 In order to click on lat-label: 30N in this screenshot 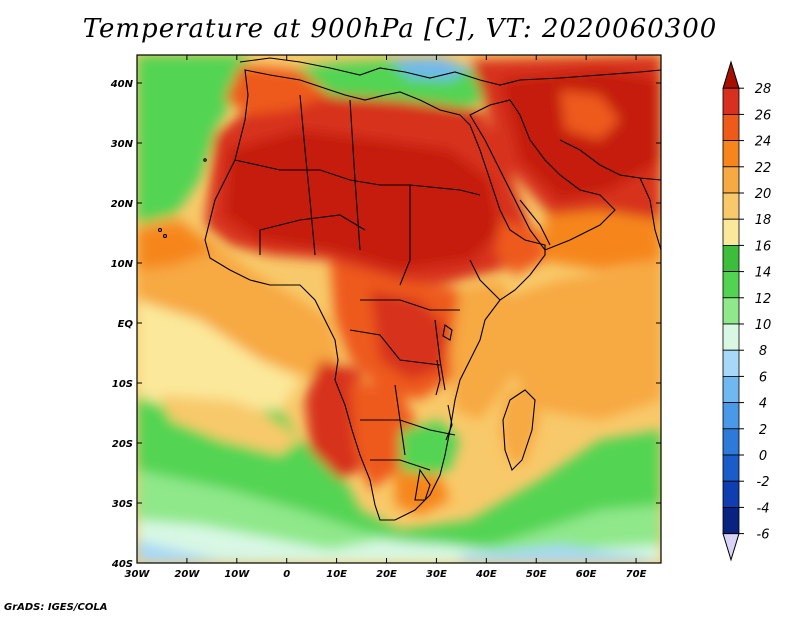, I will do `click(122, 144)`.